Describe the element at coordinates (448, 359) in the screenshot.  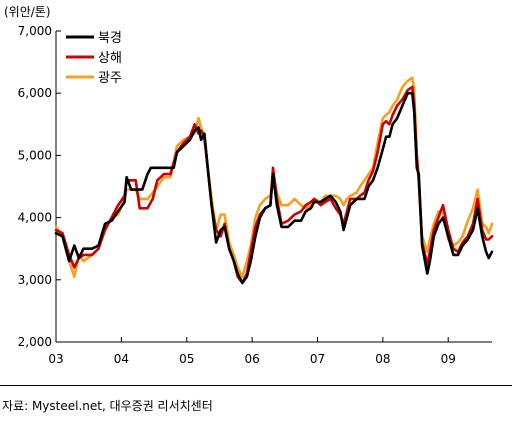
I see `x-tick-label: 09` at that location.